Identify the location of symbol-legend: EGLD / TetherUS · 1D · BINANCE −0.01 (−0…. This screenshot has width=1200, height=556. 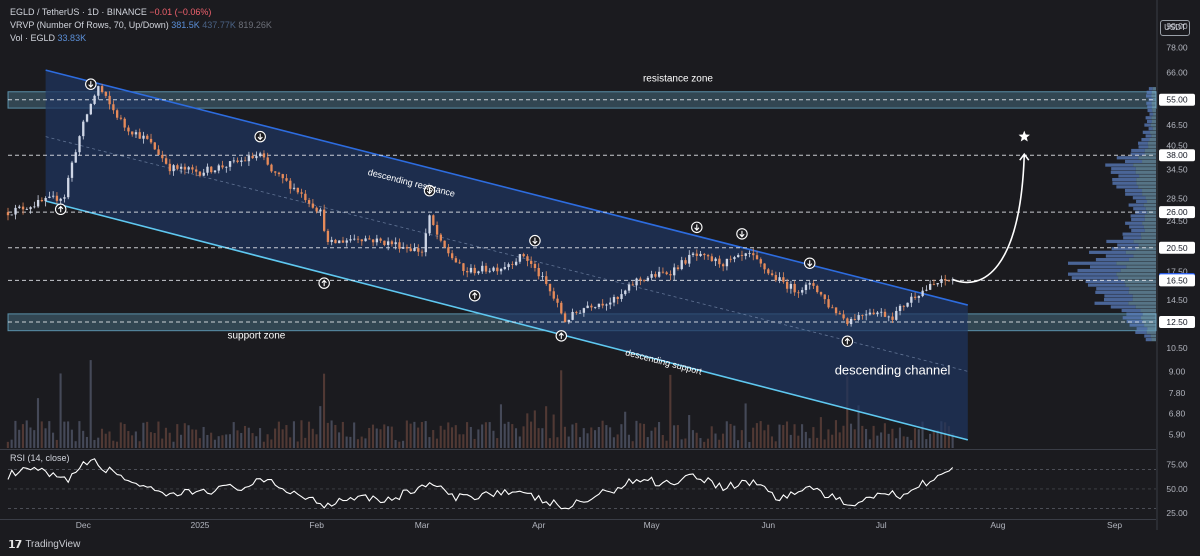
(110, 12).